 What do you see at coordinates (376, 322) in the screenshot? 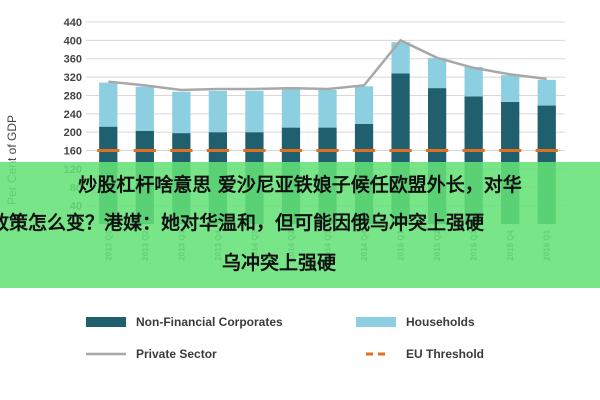
I see `legend-swatch-households` at bounding box center [376, 322].